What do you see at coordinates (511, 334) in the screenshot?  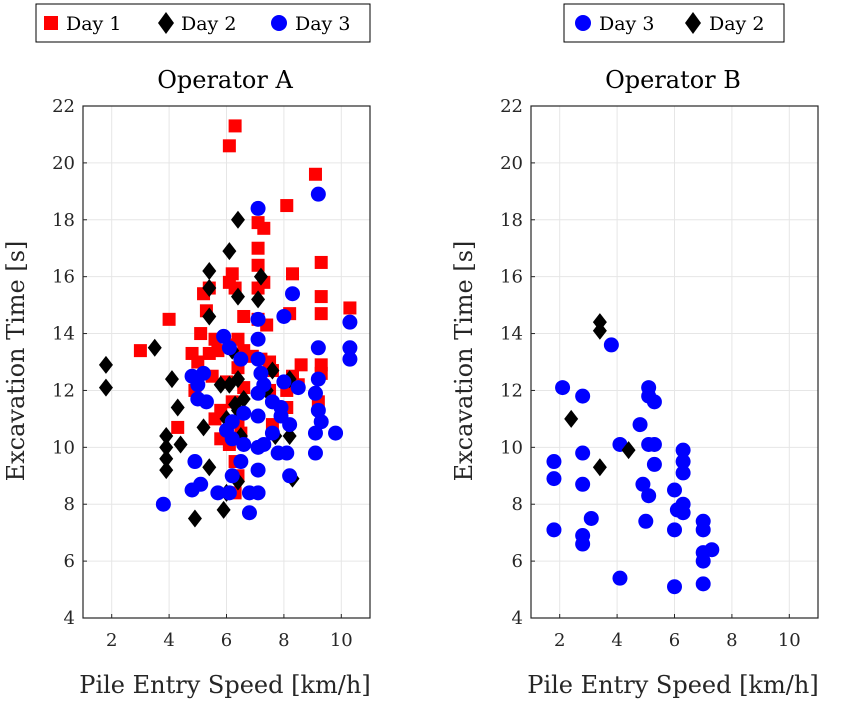 I see `y-tick-label-b: 14` at bounding box center [511, 334].